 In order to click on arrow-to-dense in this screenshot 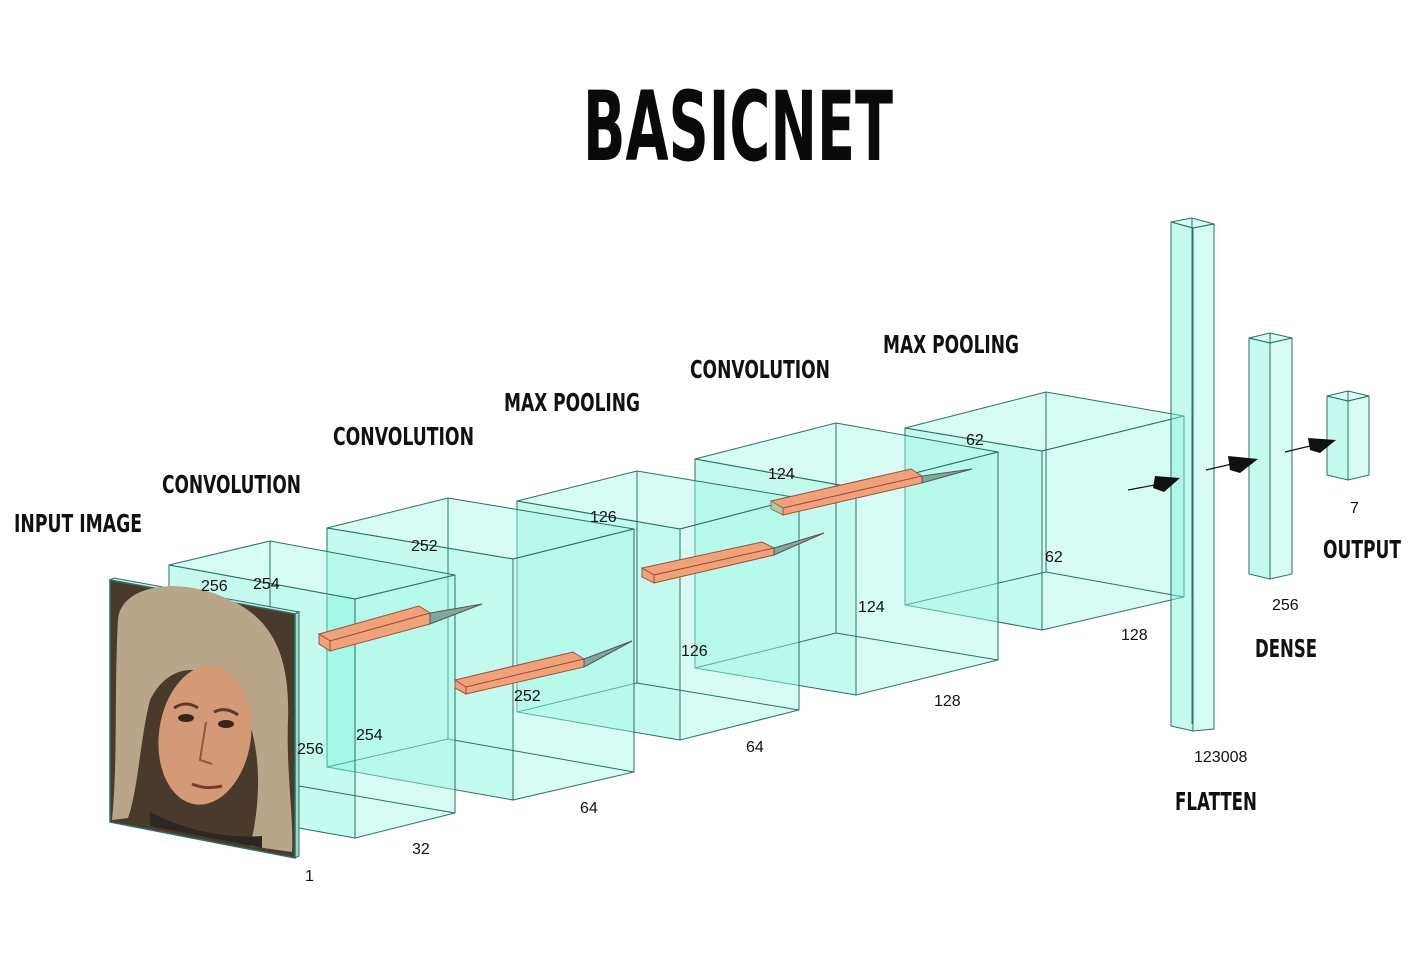, I will do `click(1231, 464)`.